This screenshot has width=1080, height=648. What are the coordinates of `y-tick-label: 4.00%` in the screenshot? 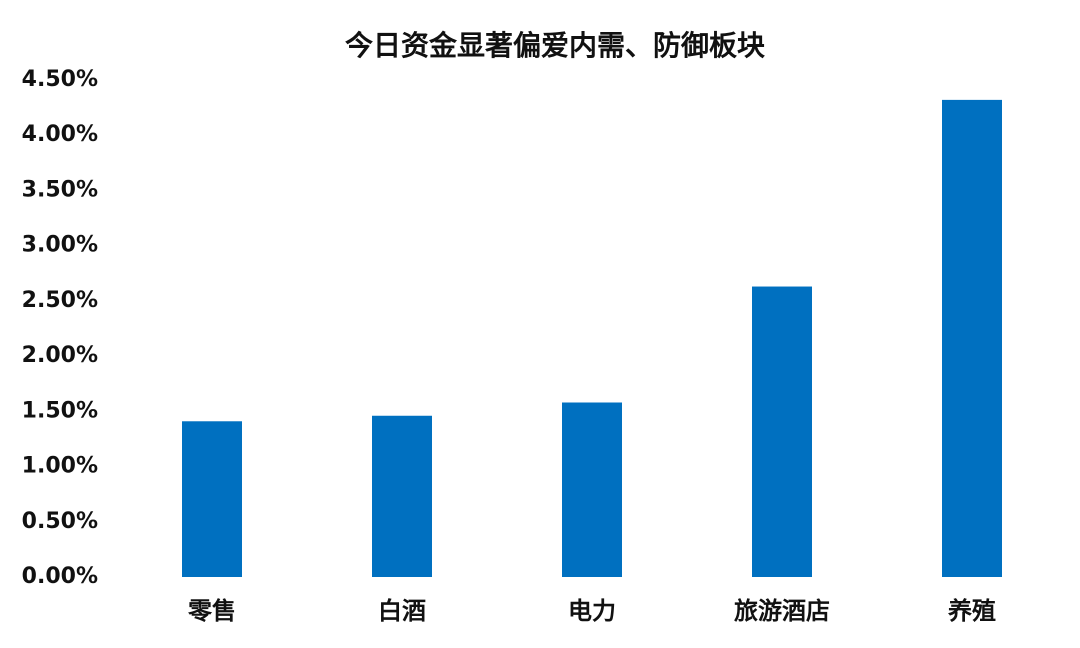 It's located at (60, 134).